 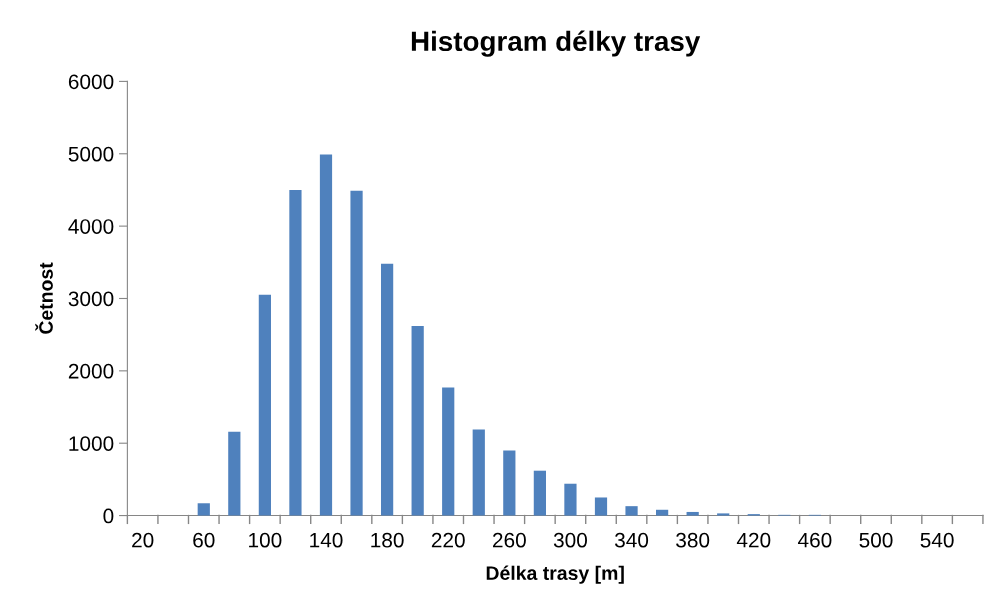 I want to click on x-tick-label: 260, so click(x=509, y=540).